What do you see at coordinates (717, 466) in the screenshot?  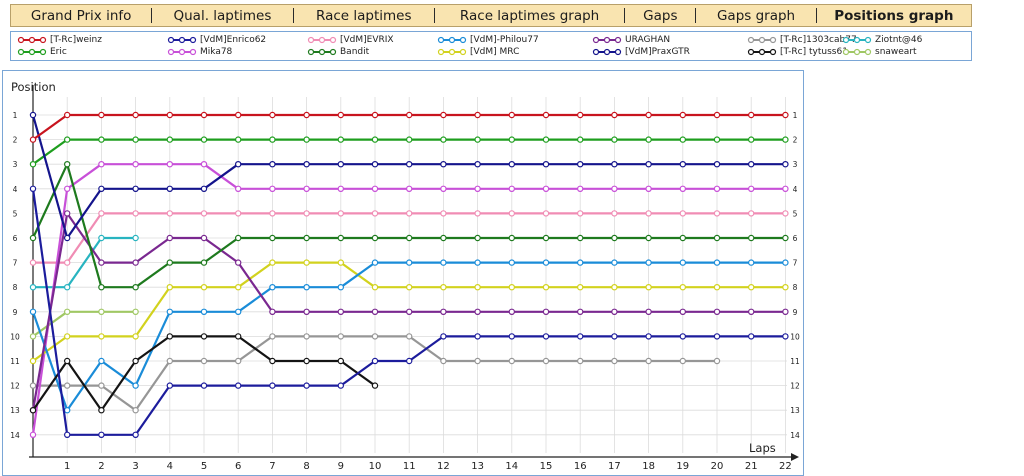 I see `x-tick-label: 20` at bounding box center [717, 466].